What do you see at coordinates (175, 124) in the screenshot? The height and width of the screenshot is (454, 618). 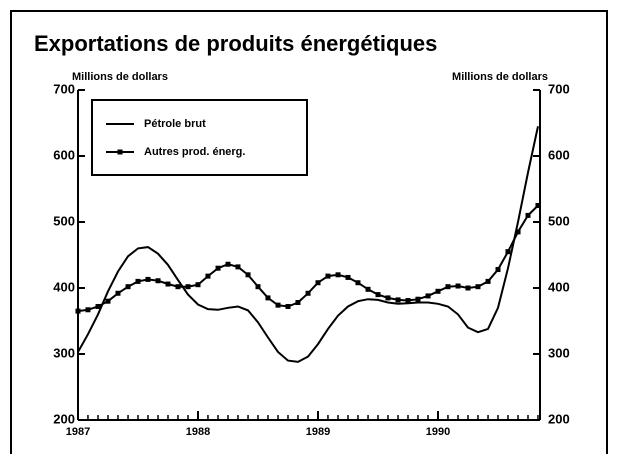 I see `legend-label: Pétrole brut` at bounding box center [175, 124].